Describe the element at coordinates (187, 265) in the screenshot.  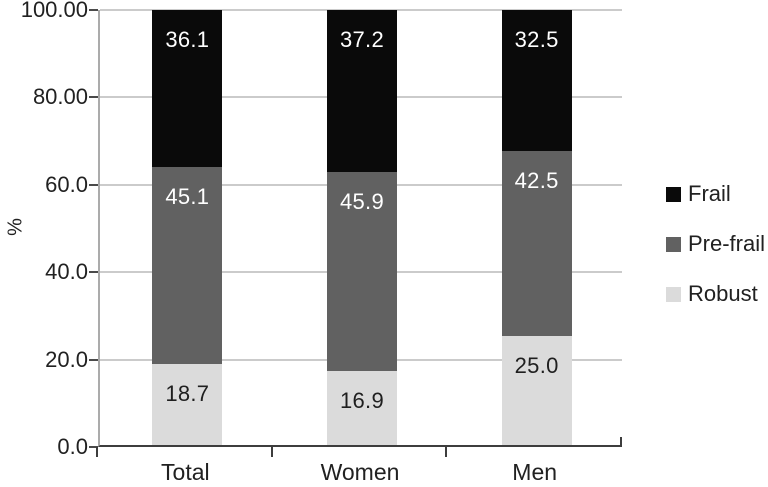
I see `bar-segment-pre-frail: 45.1` at that location.